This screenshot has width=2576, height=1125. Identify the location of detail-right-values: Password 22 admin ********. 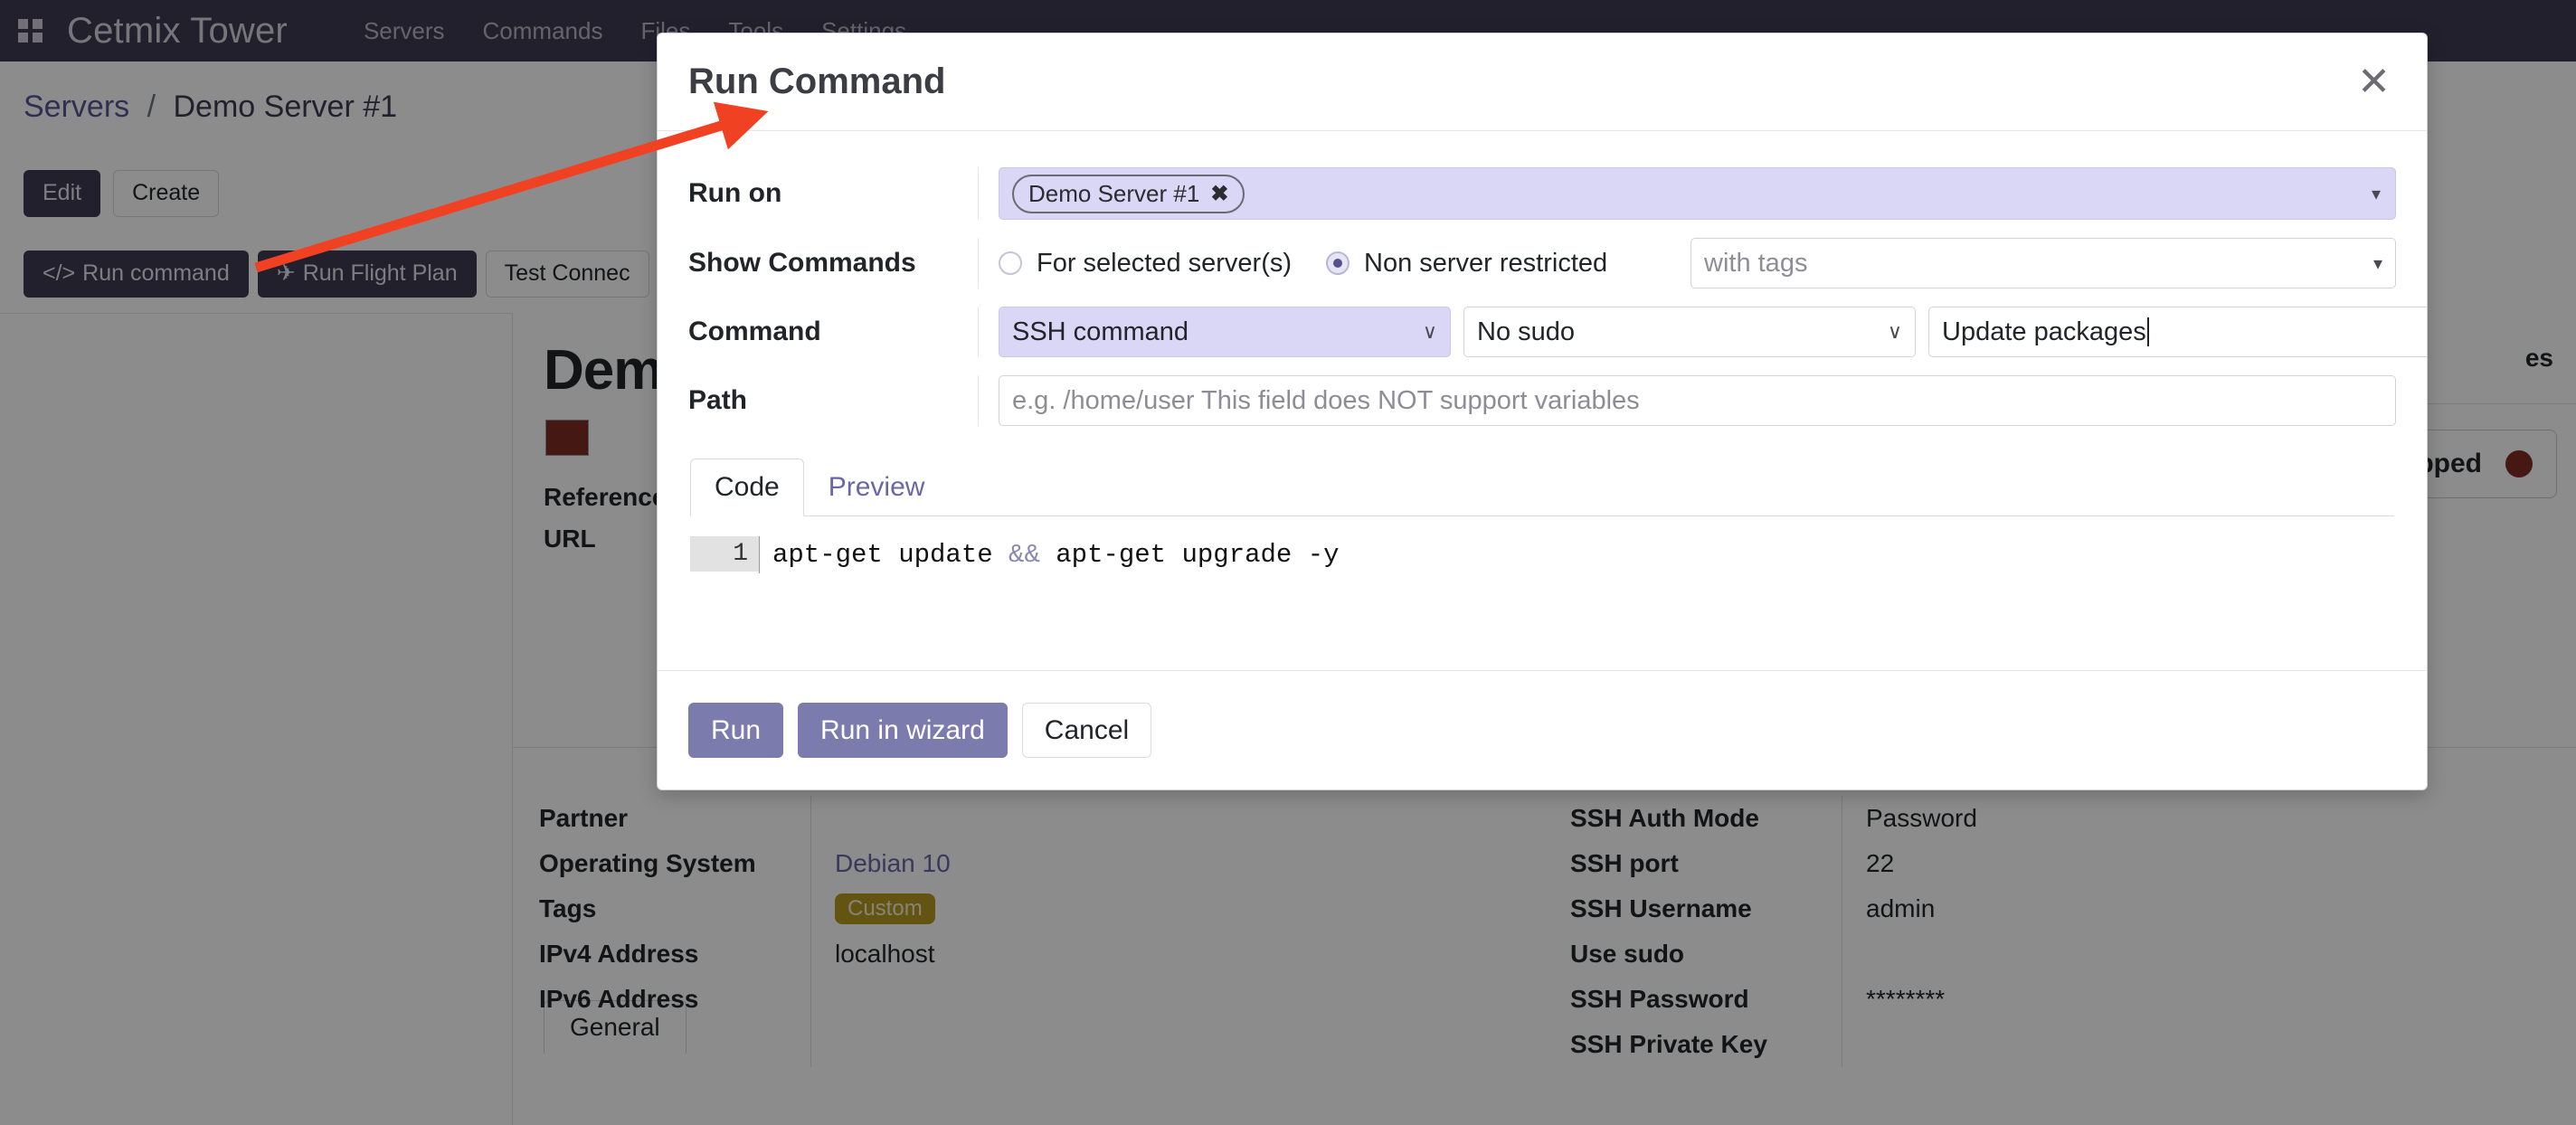
(2208, 931).